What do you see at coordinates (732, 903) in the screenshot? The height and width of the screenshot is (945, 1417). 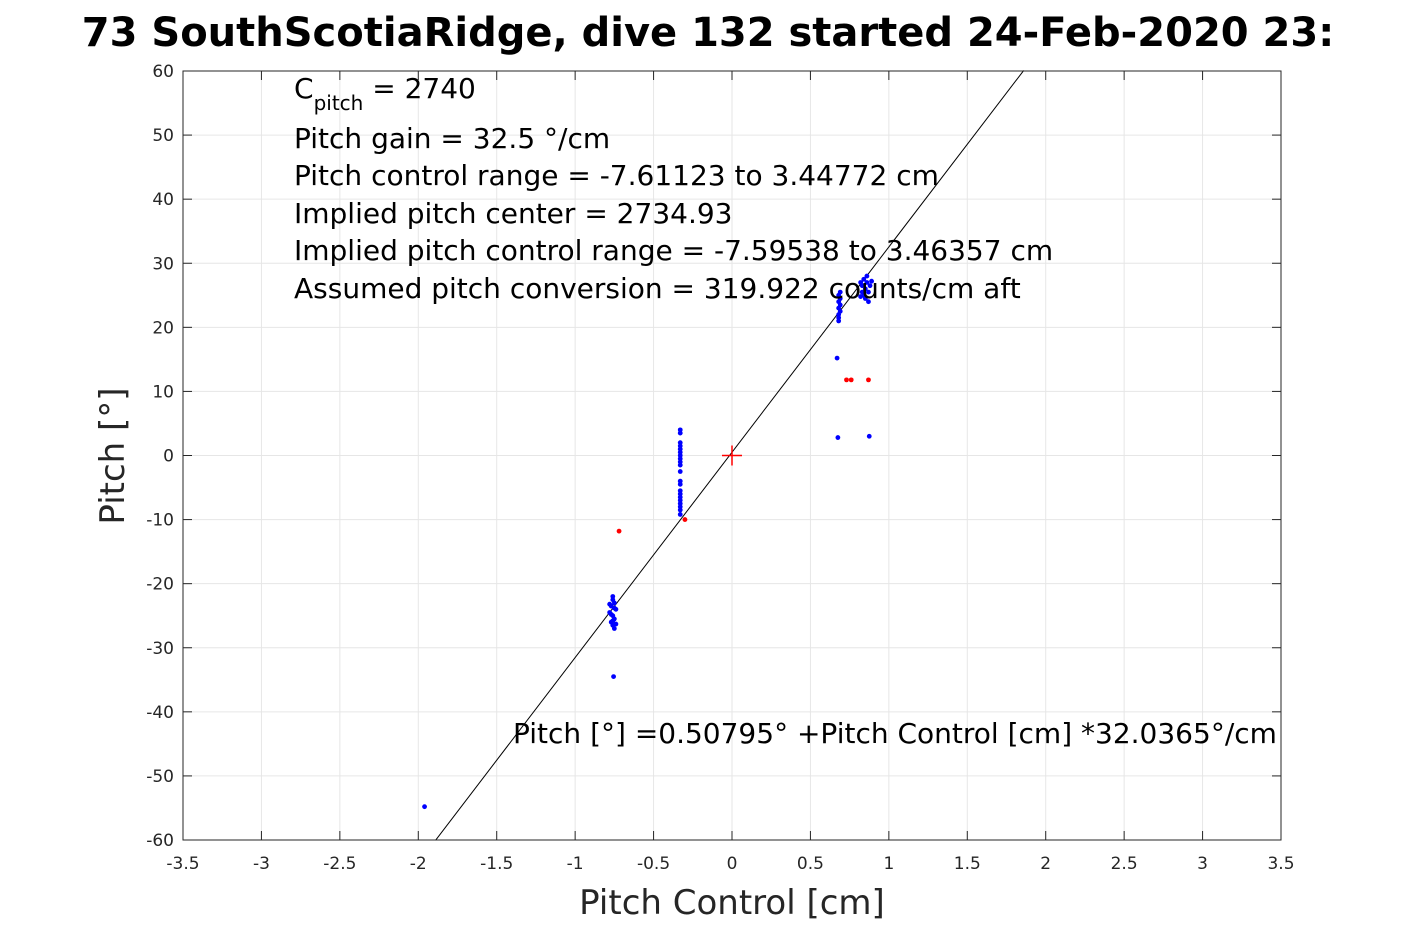 I see `x-axis-label: Pitch Control [cm]` at bounding box center [732, 903].